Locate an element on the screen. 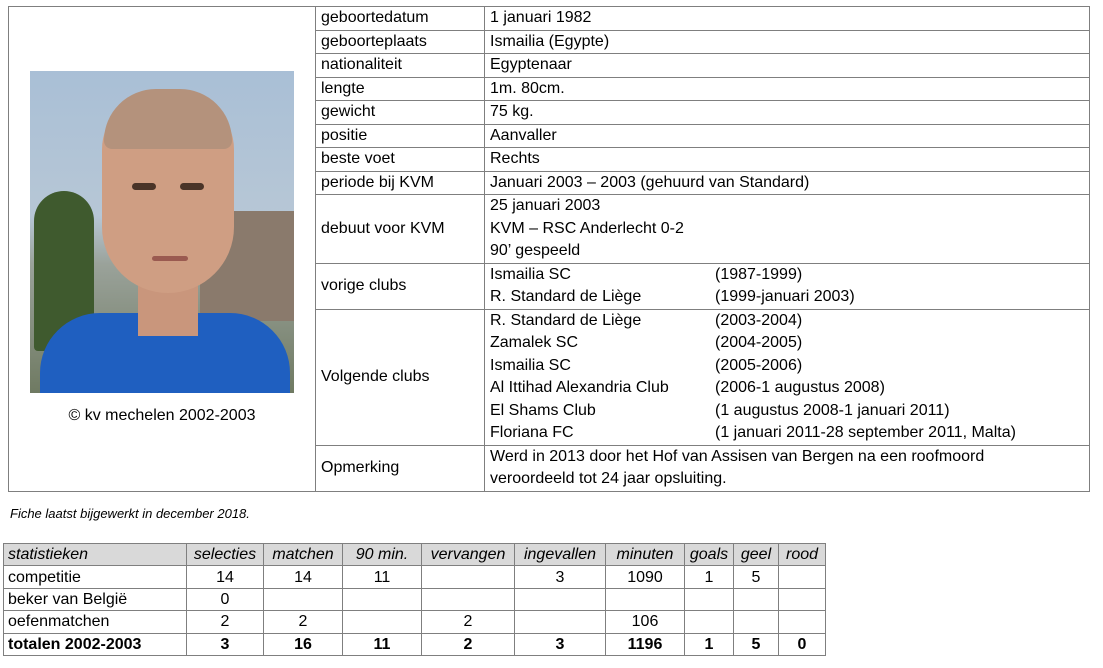  stats-header: vervangen is located at coordinates (468, 554).